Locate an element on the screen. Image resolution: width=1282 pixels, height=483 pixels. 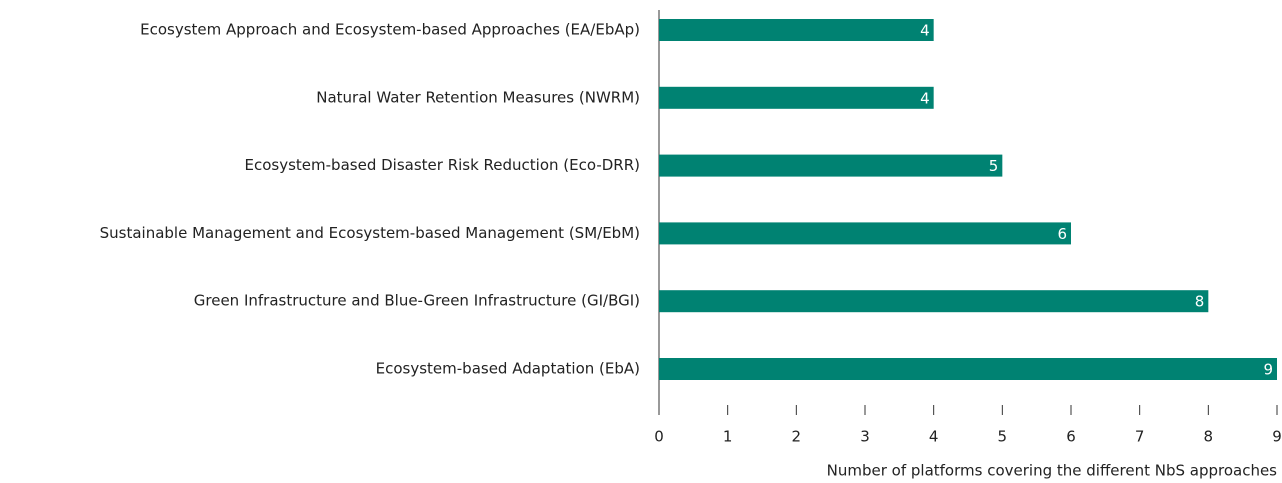
x-tick-label: 4 is located at coordinates (934, 437).